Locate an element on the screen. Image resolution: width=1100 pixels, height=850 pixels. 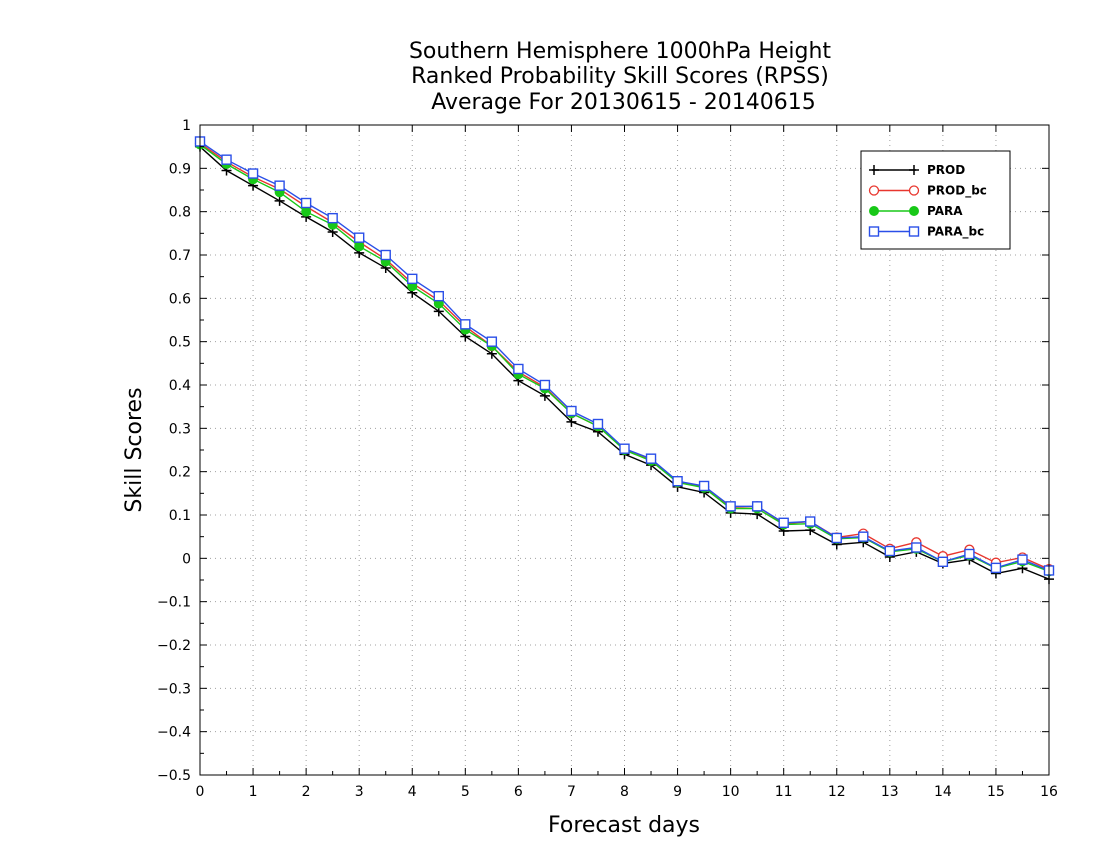
legend-item: PARA is located at coordinates (916, 211).